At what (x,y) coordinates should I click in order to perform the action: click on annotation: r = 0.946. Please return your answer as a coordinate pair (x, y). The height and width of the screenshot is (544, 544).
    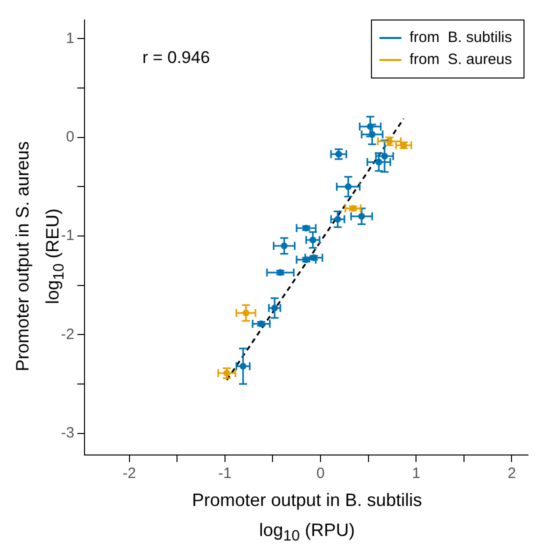
    Looking at the image, I should click on (176, 58).